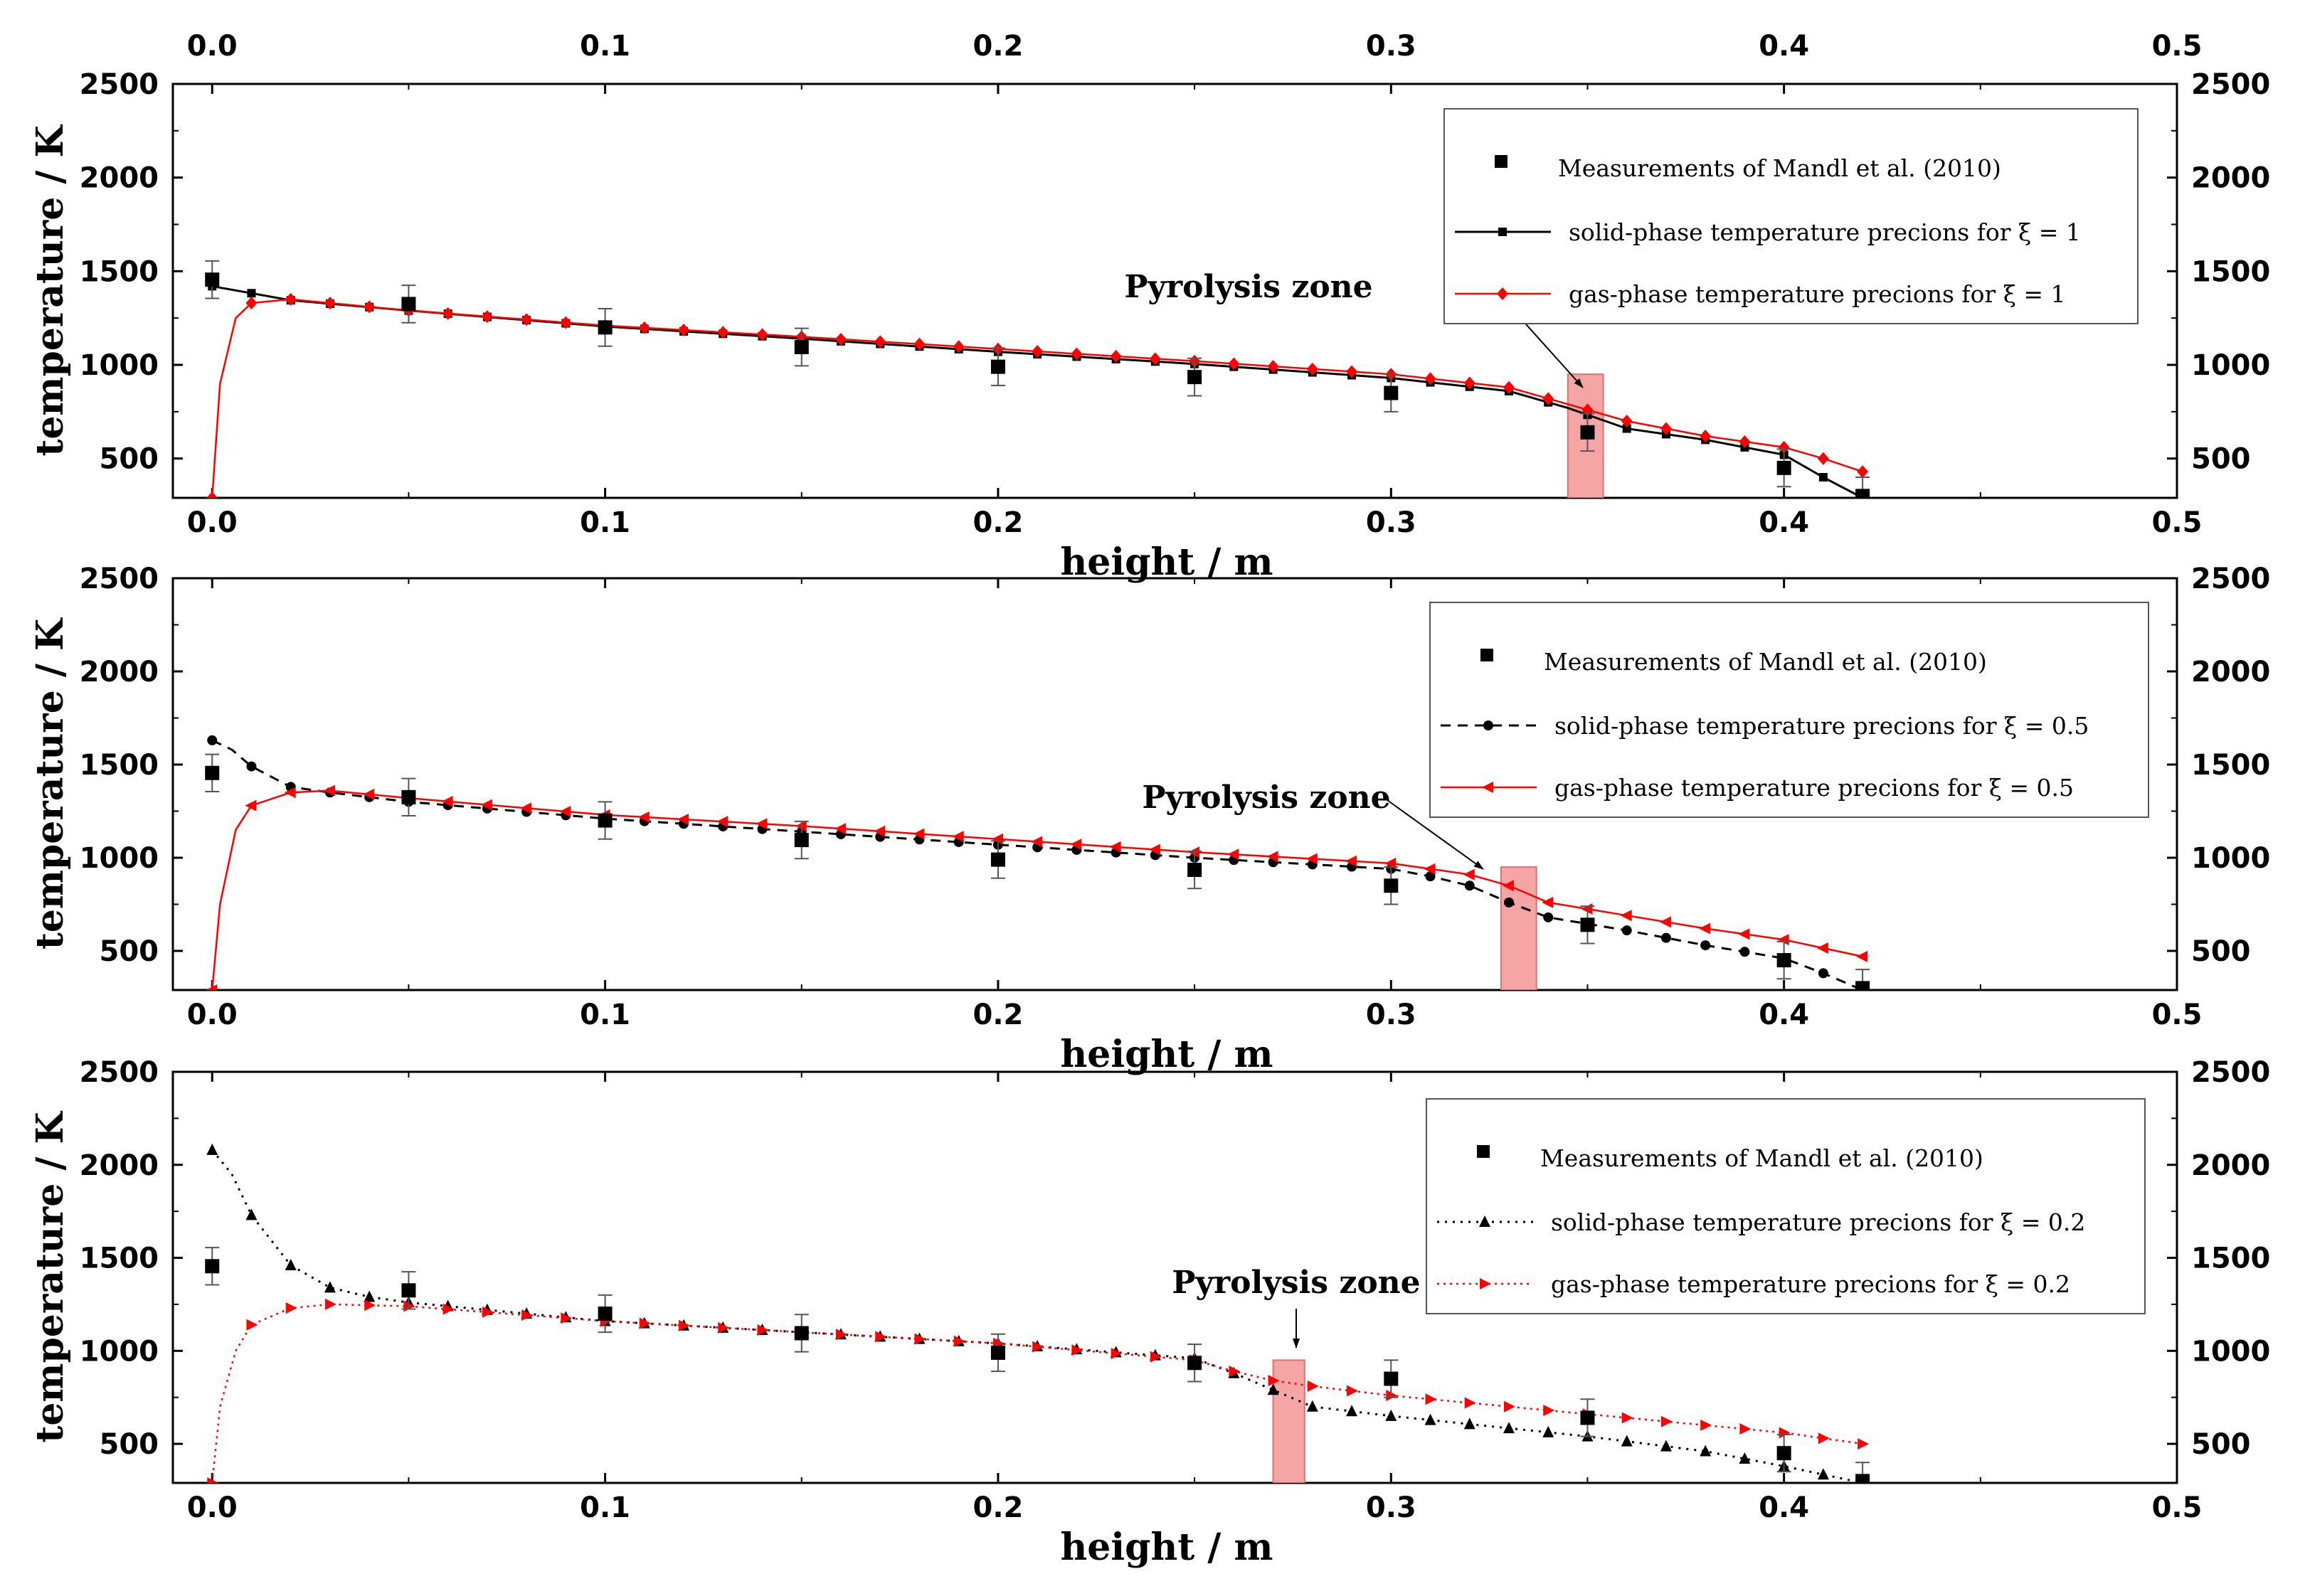 The width and height of the screenshot is (2305, 1596). Describe the element at coordinates (129, 1444) in the screenshot. I see `y-tick-label: 500` at that location.